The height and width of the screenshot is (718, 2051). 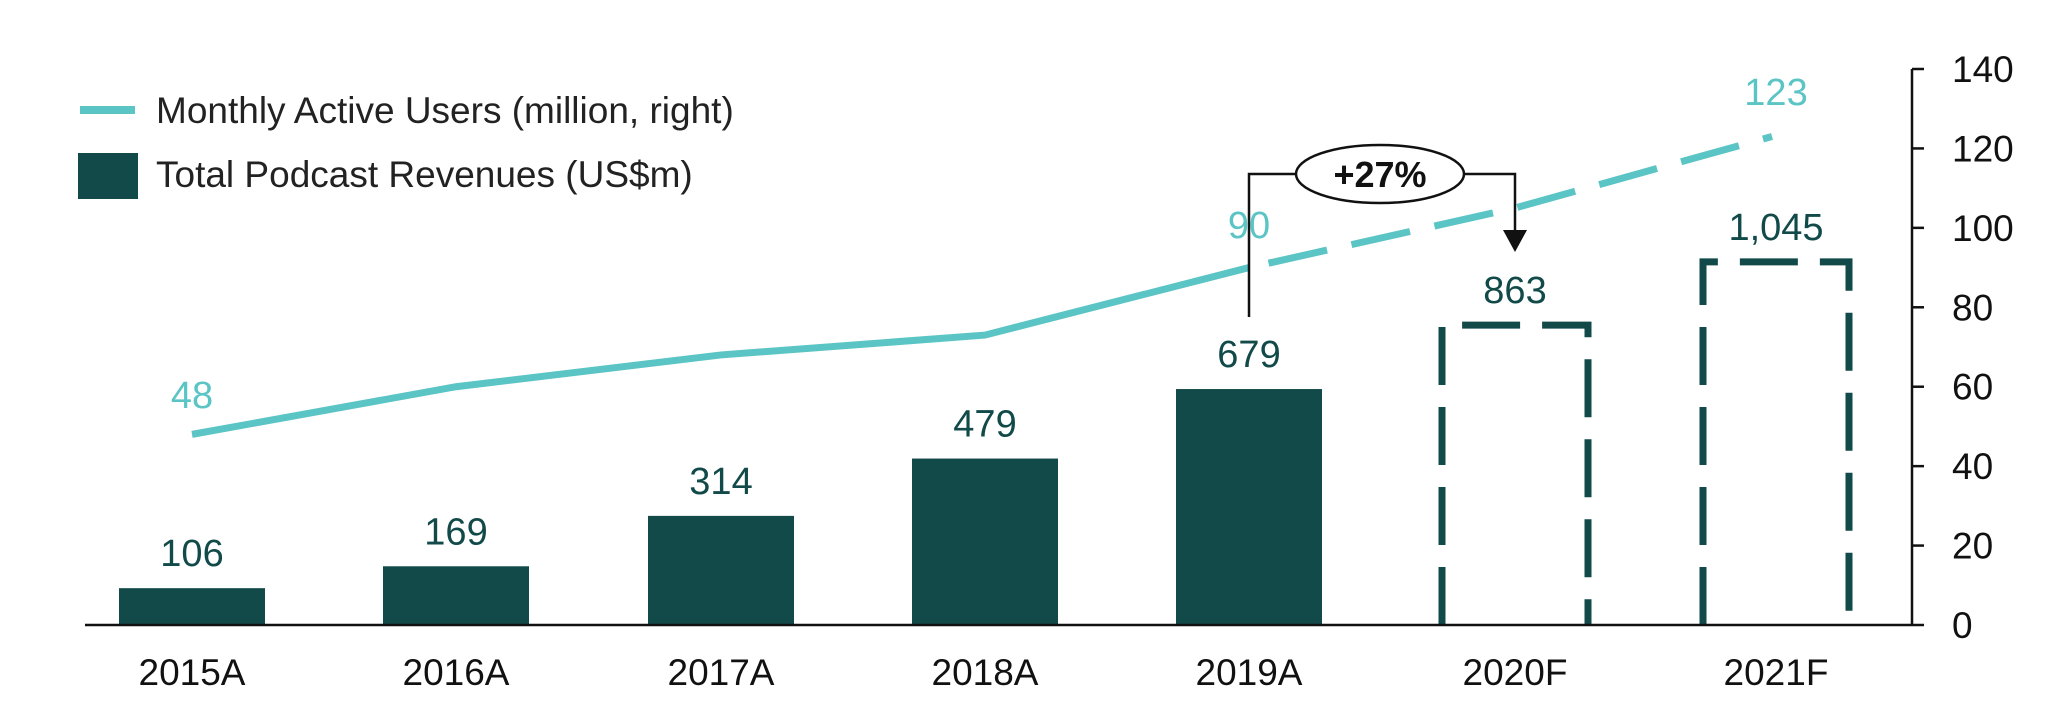 What do you see at coordinates (721, 570) in the screenshot?
I see `bar-2017A` at bounding box center [721, 570].